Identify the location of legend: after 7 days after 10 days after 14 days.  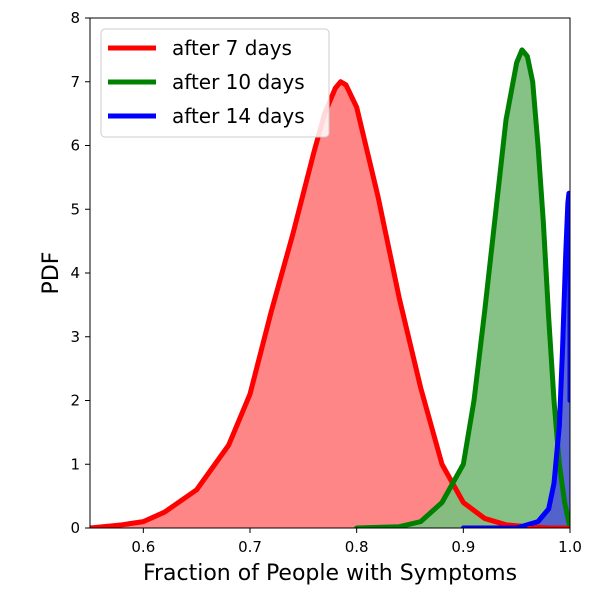
(215, 83).